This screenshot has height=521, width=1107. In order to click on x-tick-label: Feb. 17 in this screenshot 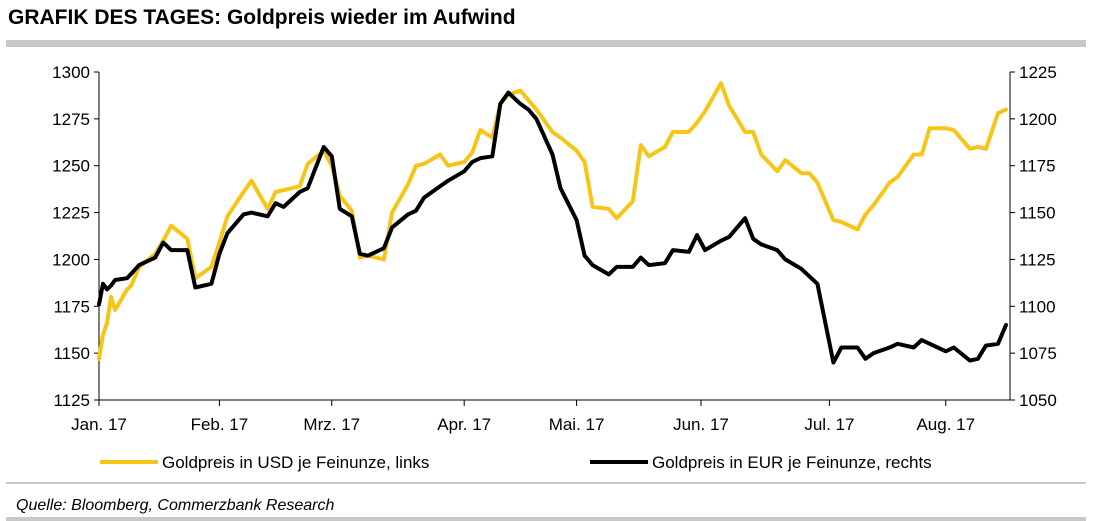, I will do `click(220, 424)`.